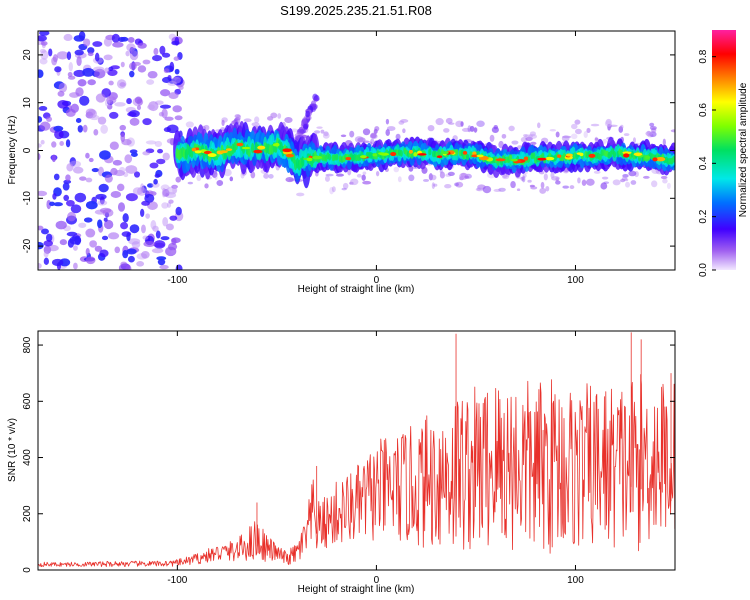  Describe the element at coordinates (177, 580) in the screenshot. I see `x-tick-label: -100` at that location.